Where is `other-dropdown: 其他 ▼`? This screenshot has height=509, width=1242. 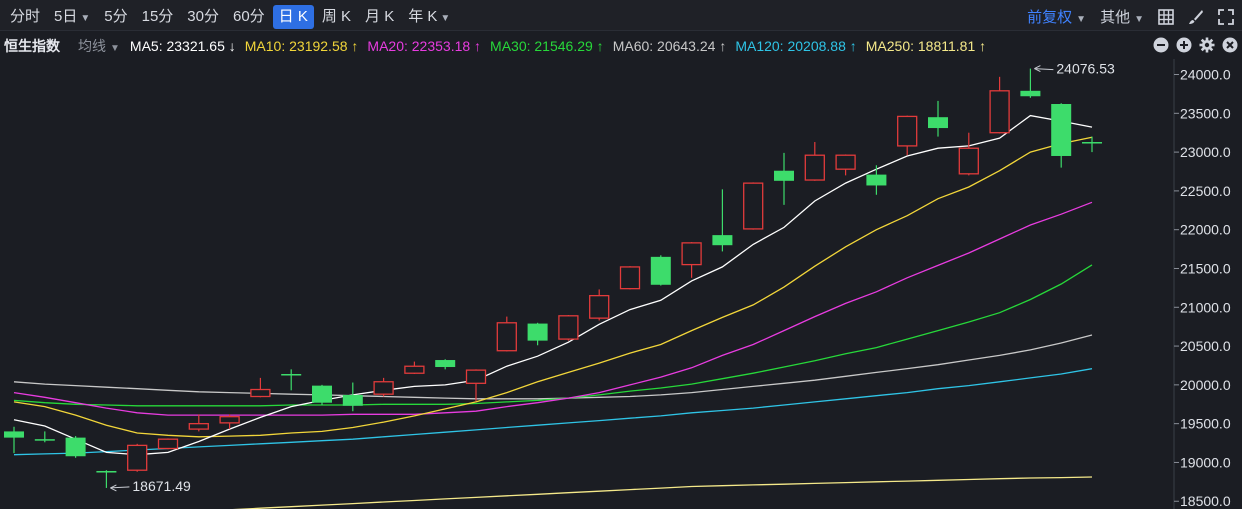 other-dropdown: 其他 ▼ is located at coordinates (1122, 16).